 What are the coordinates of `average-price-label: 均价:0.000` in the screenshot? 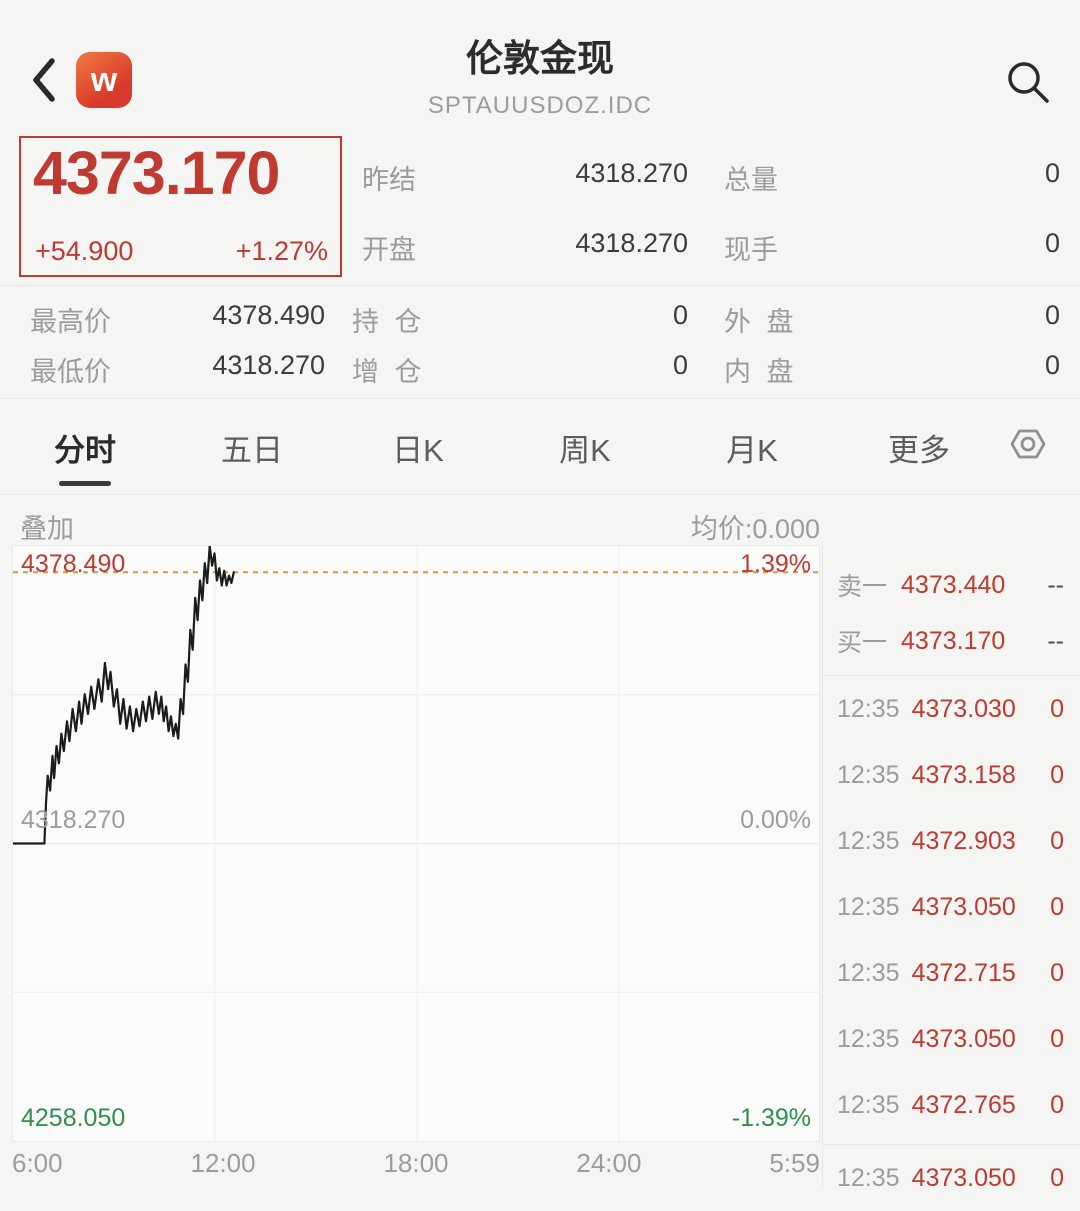 It's located at (755, 529).